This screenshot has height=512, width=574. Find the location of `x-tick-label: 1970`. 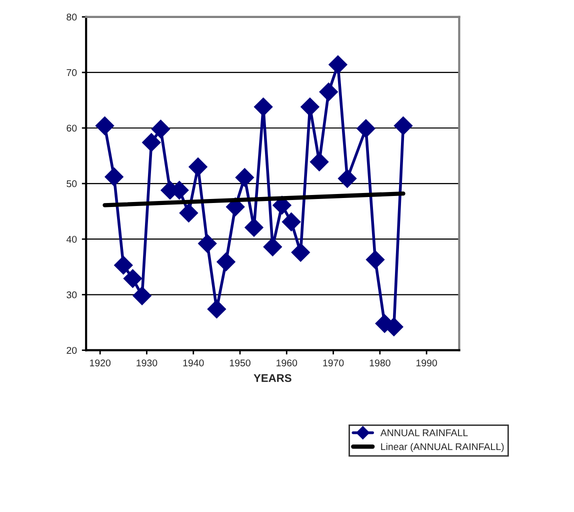

x-tick-label: 1970 is located at coordinates (333, 362).